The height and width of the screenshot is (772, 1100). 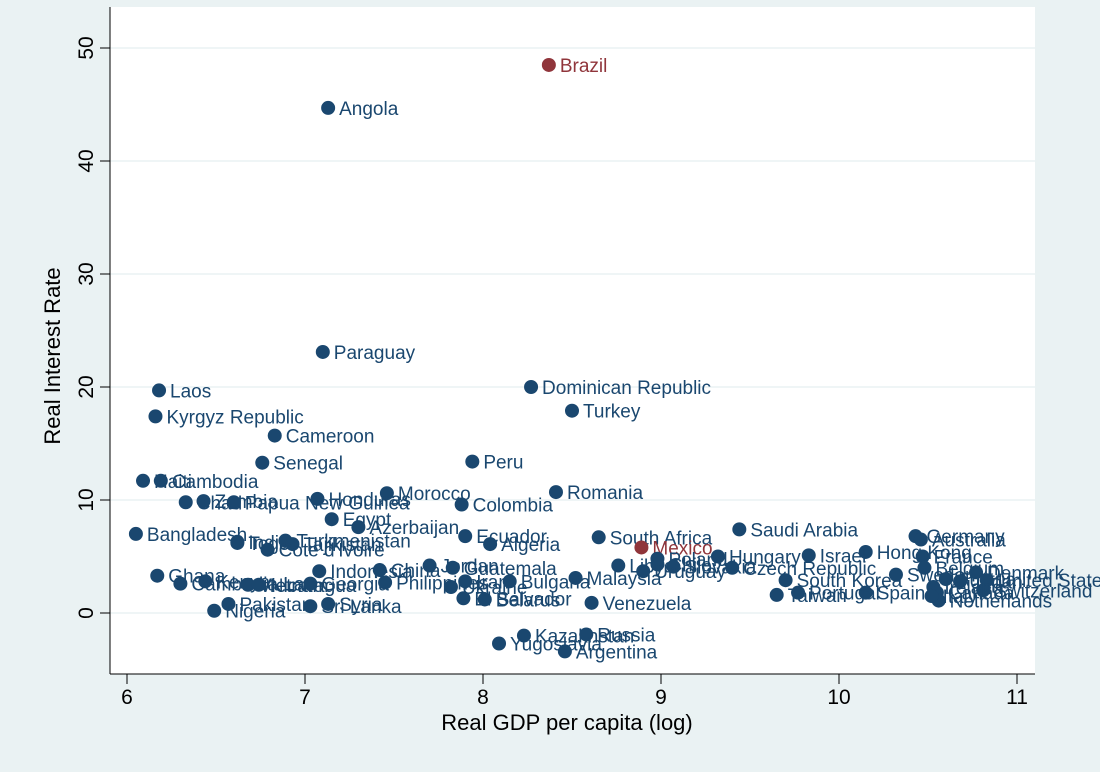 What do you see at coordinates (809, 569) in the screenshot?
I see `point-label: Czech Republic` at bounding box center [809, 569].